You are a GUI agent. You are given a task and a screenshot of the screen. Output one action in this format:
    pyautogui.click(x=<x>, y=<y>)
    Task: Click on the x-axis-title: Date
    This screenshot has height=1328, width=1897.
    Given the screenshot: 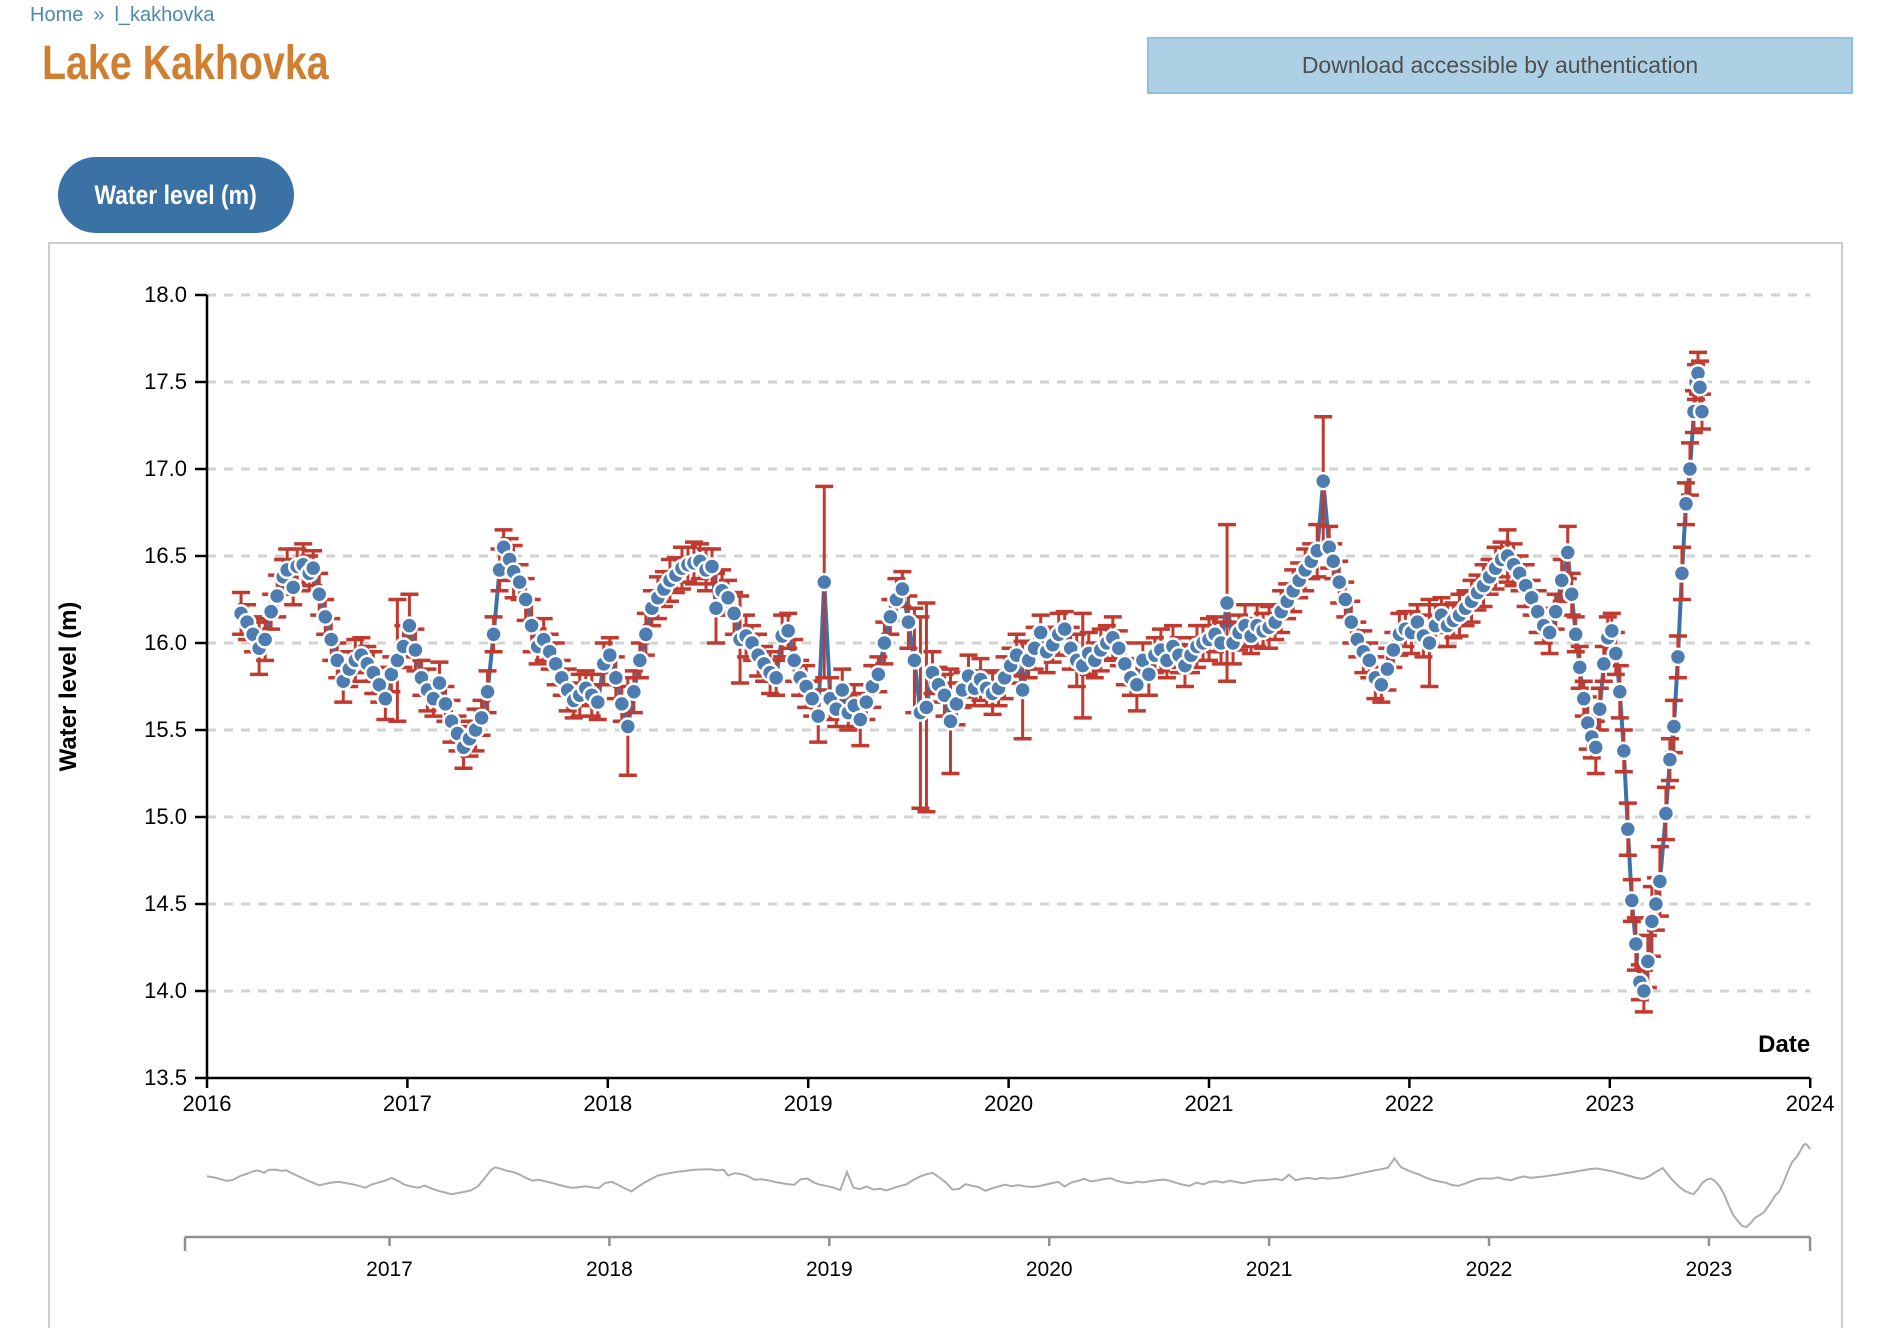 What is the action you would take?
    pyautogui.click(x=1784, y=1044)
    